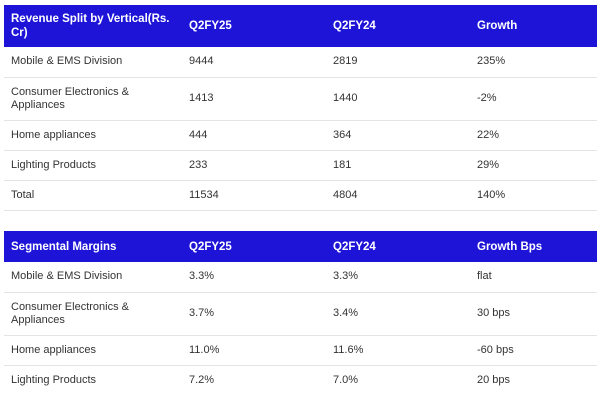 The image size is (602, 400). What do you see at coordinates (398, 99) in the screenshot?
I see `cell-q2fy24: 1440` at bounding box center [398, 99].